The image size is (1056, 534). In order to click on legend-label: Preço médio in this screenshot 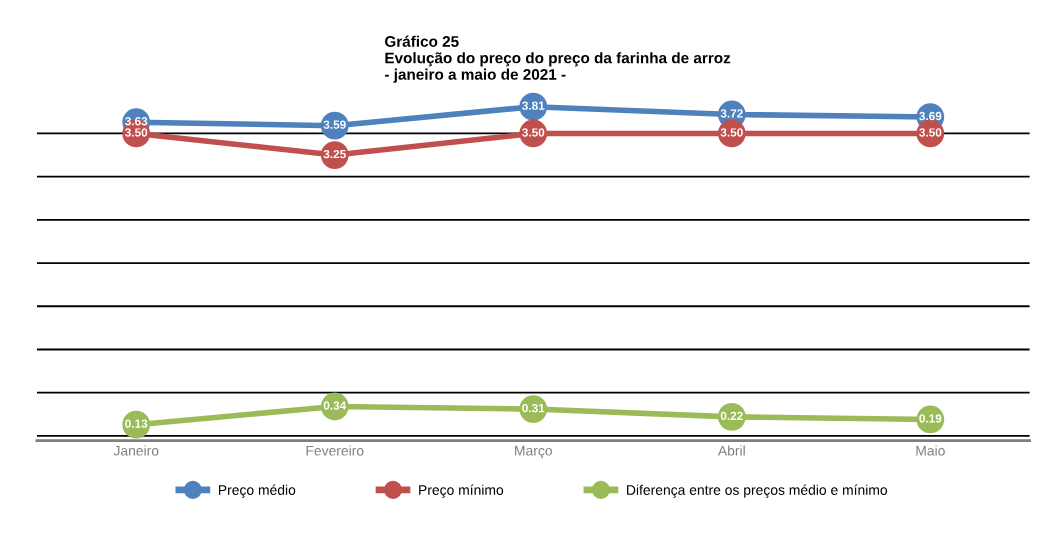, I will do `click(257, 491)`.